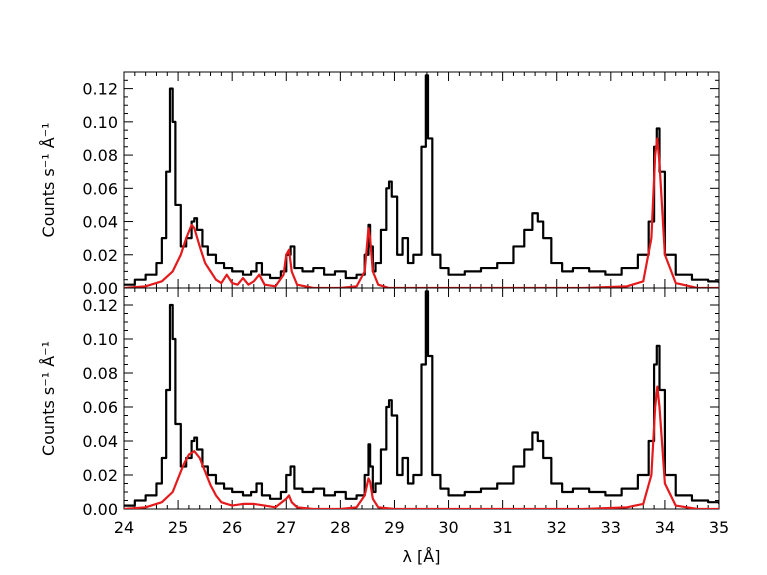  I want to click on x-tick-label: 32, so click(557, 527).